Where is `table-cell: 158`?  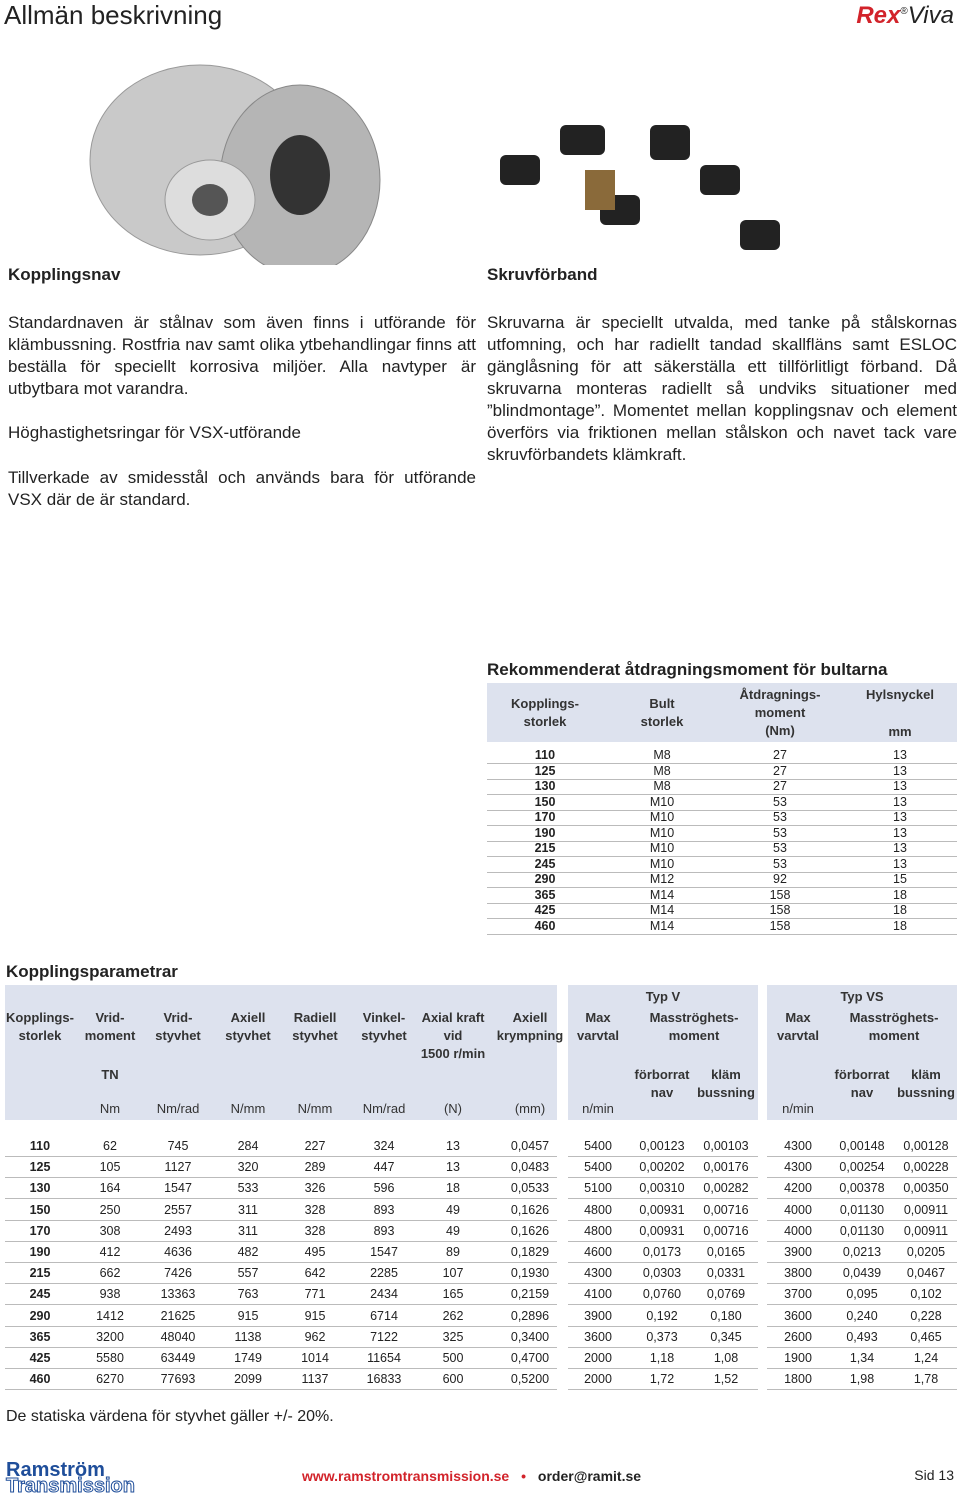 table-cell: 158 is located at coordinates (780, 894).